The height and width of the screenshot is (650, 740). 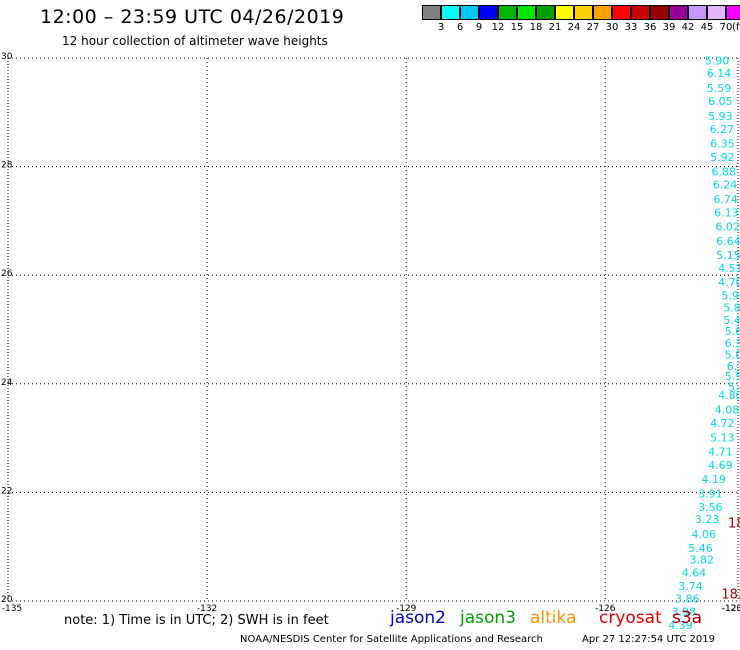 I want to click on latitude-tick-label: 20, so click(x=7, y=600).